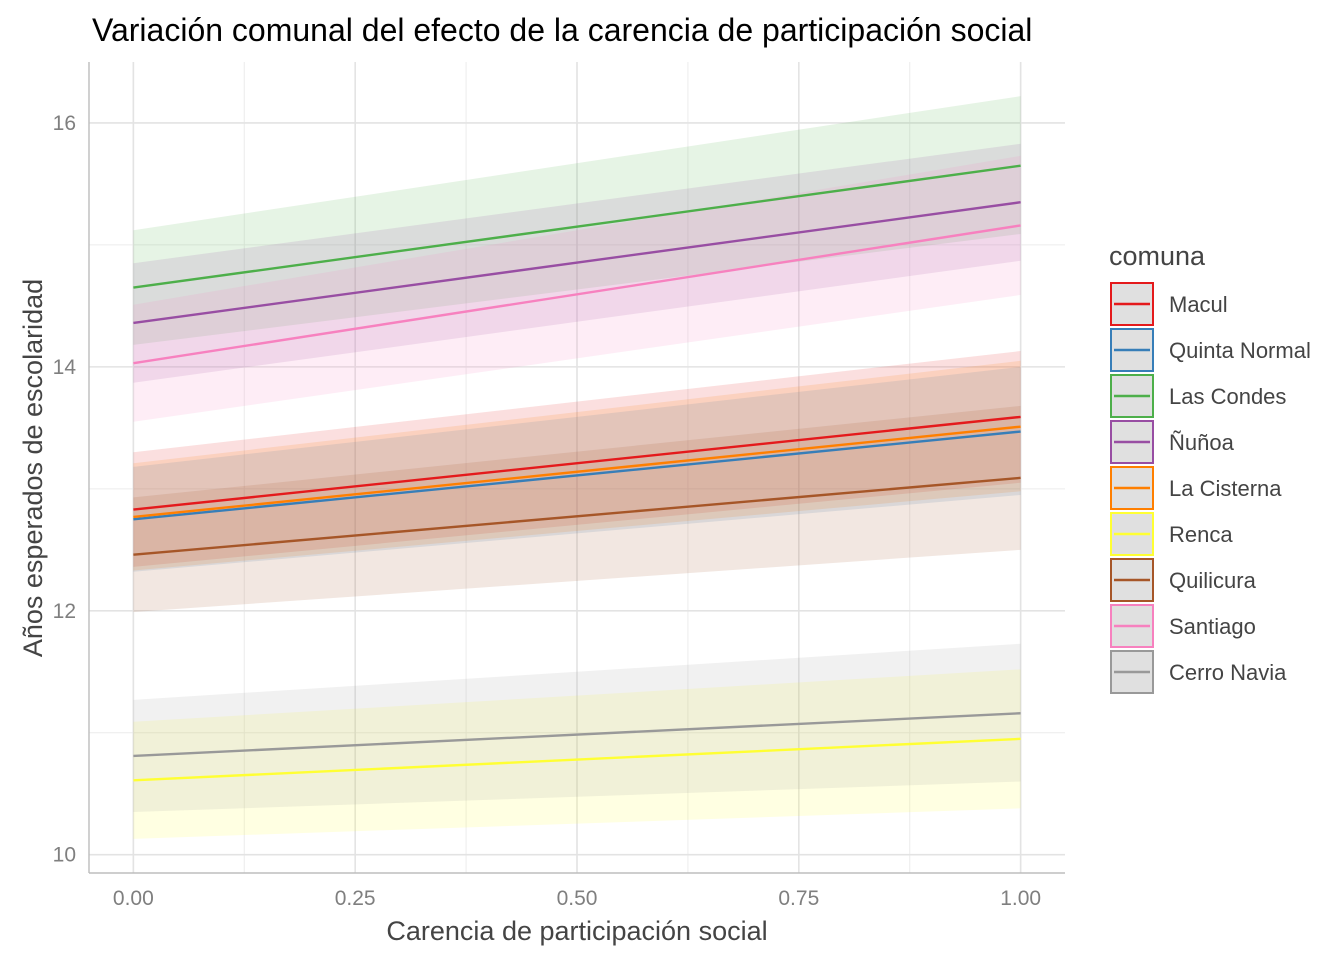 Image resolution: width=1344 pixels, height=960 pixels. Describe the element at coordinates (577, 735) in the screenshot. I see `line-cerro-navia` at that location.